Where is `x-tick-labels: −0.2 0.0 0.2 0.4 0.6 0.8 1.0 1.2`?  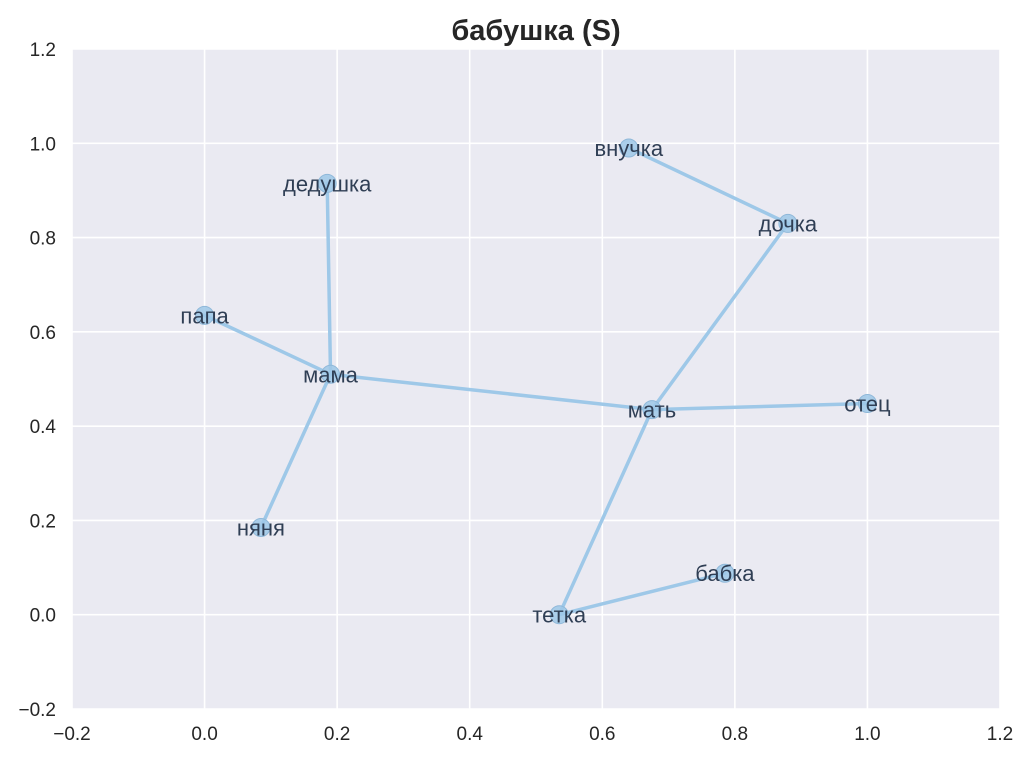 x-tick-labels: −0.2 0.0 0.2 0.4 0.6 0.8 1.0 1.2 is located at coordinates (533, 734).